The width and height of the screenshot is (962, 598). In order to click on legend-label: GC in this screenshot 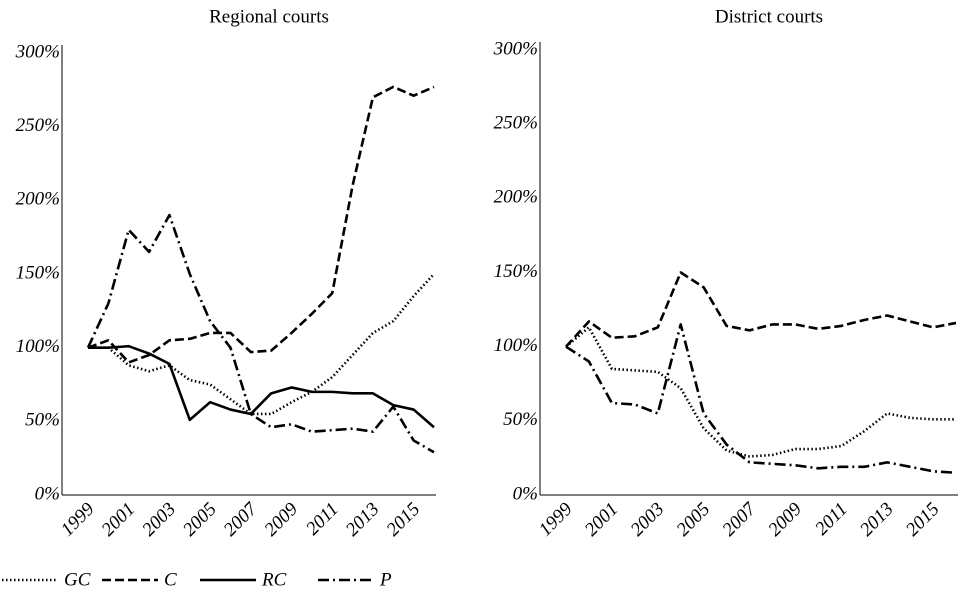, I will do `click(77, 579)`.